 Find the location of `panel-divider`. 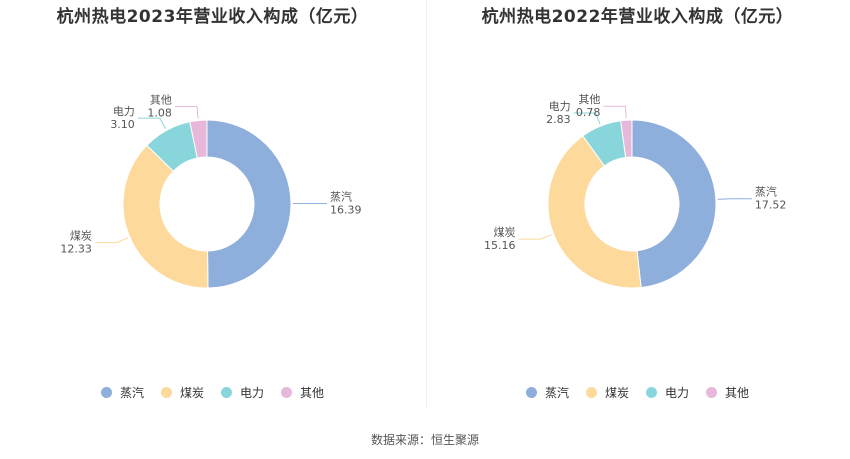

panel-divider is located at coordinates (426, 204).